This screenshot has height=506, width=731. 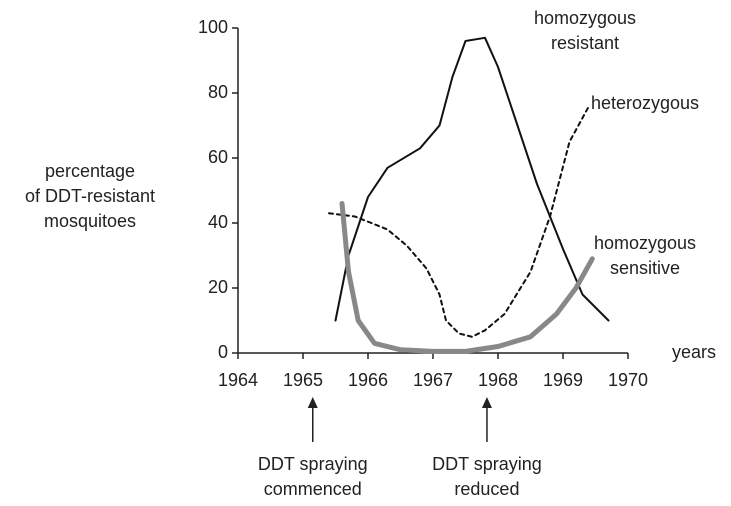 What do you see at coordinates (90, 196) in the screenshot?
I see `y-axis-label: of DDT-resistant` at bounding box center [90, 196].